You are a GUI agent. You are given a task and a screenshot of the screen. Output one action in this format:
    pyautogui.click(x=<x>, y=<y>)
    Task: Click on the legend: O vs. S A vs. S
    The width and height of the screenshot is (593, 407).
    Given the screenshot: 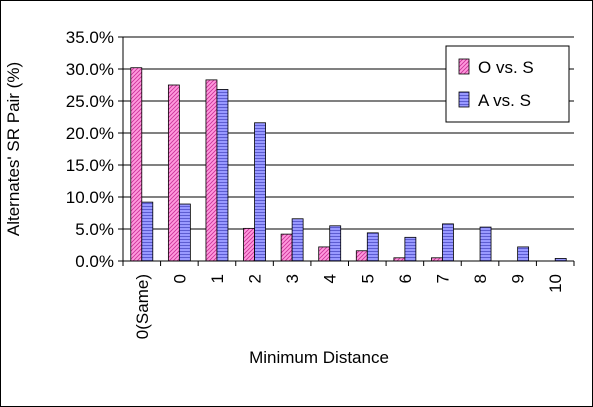 What is the action you would take?
    pyautogui.click(x=507, y=84)
    